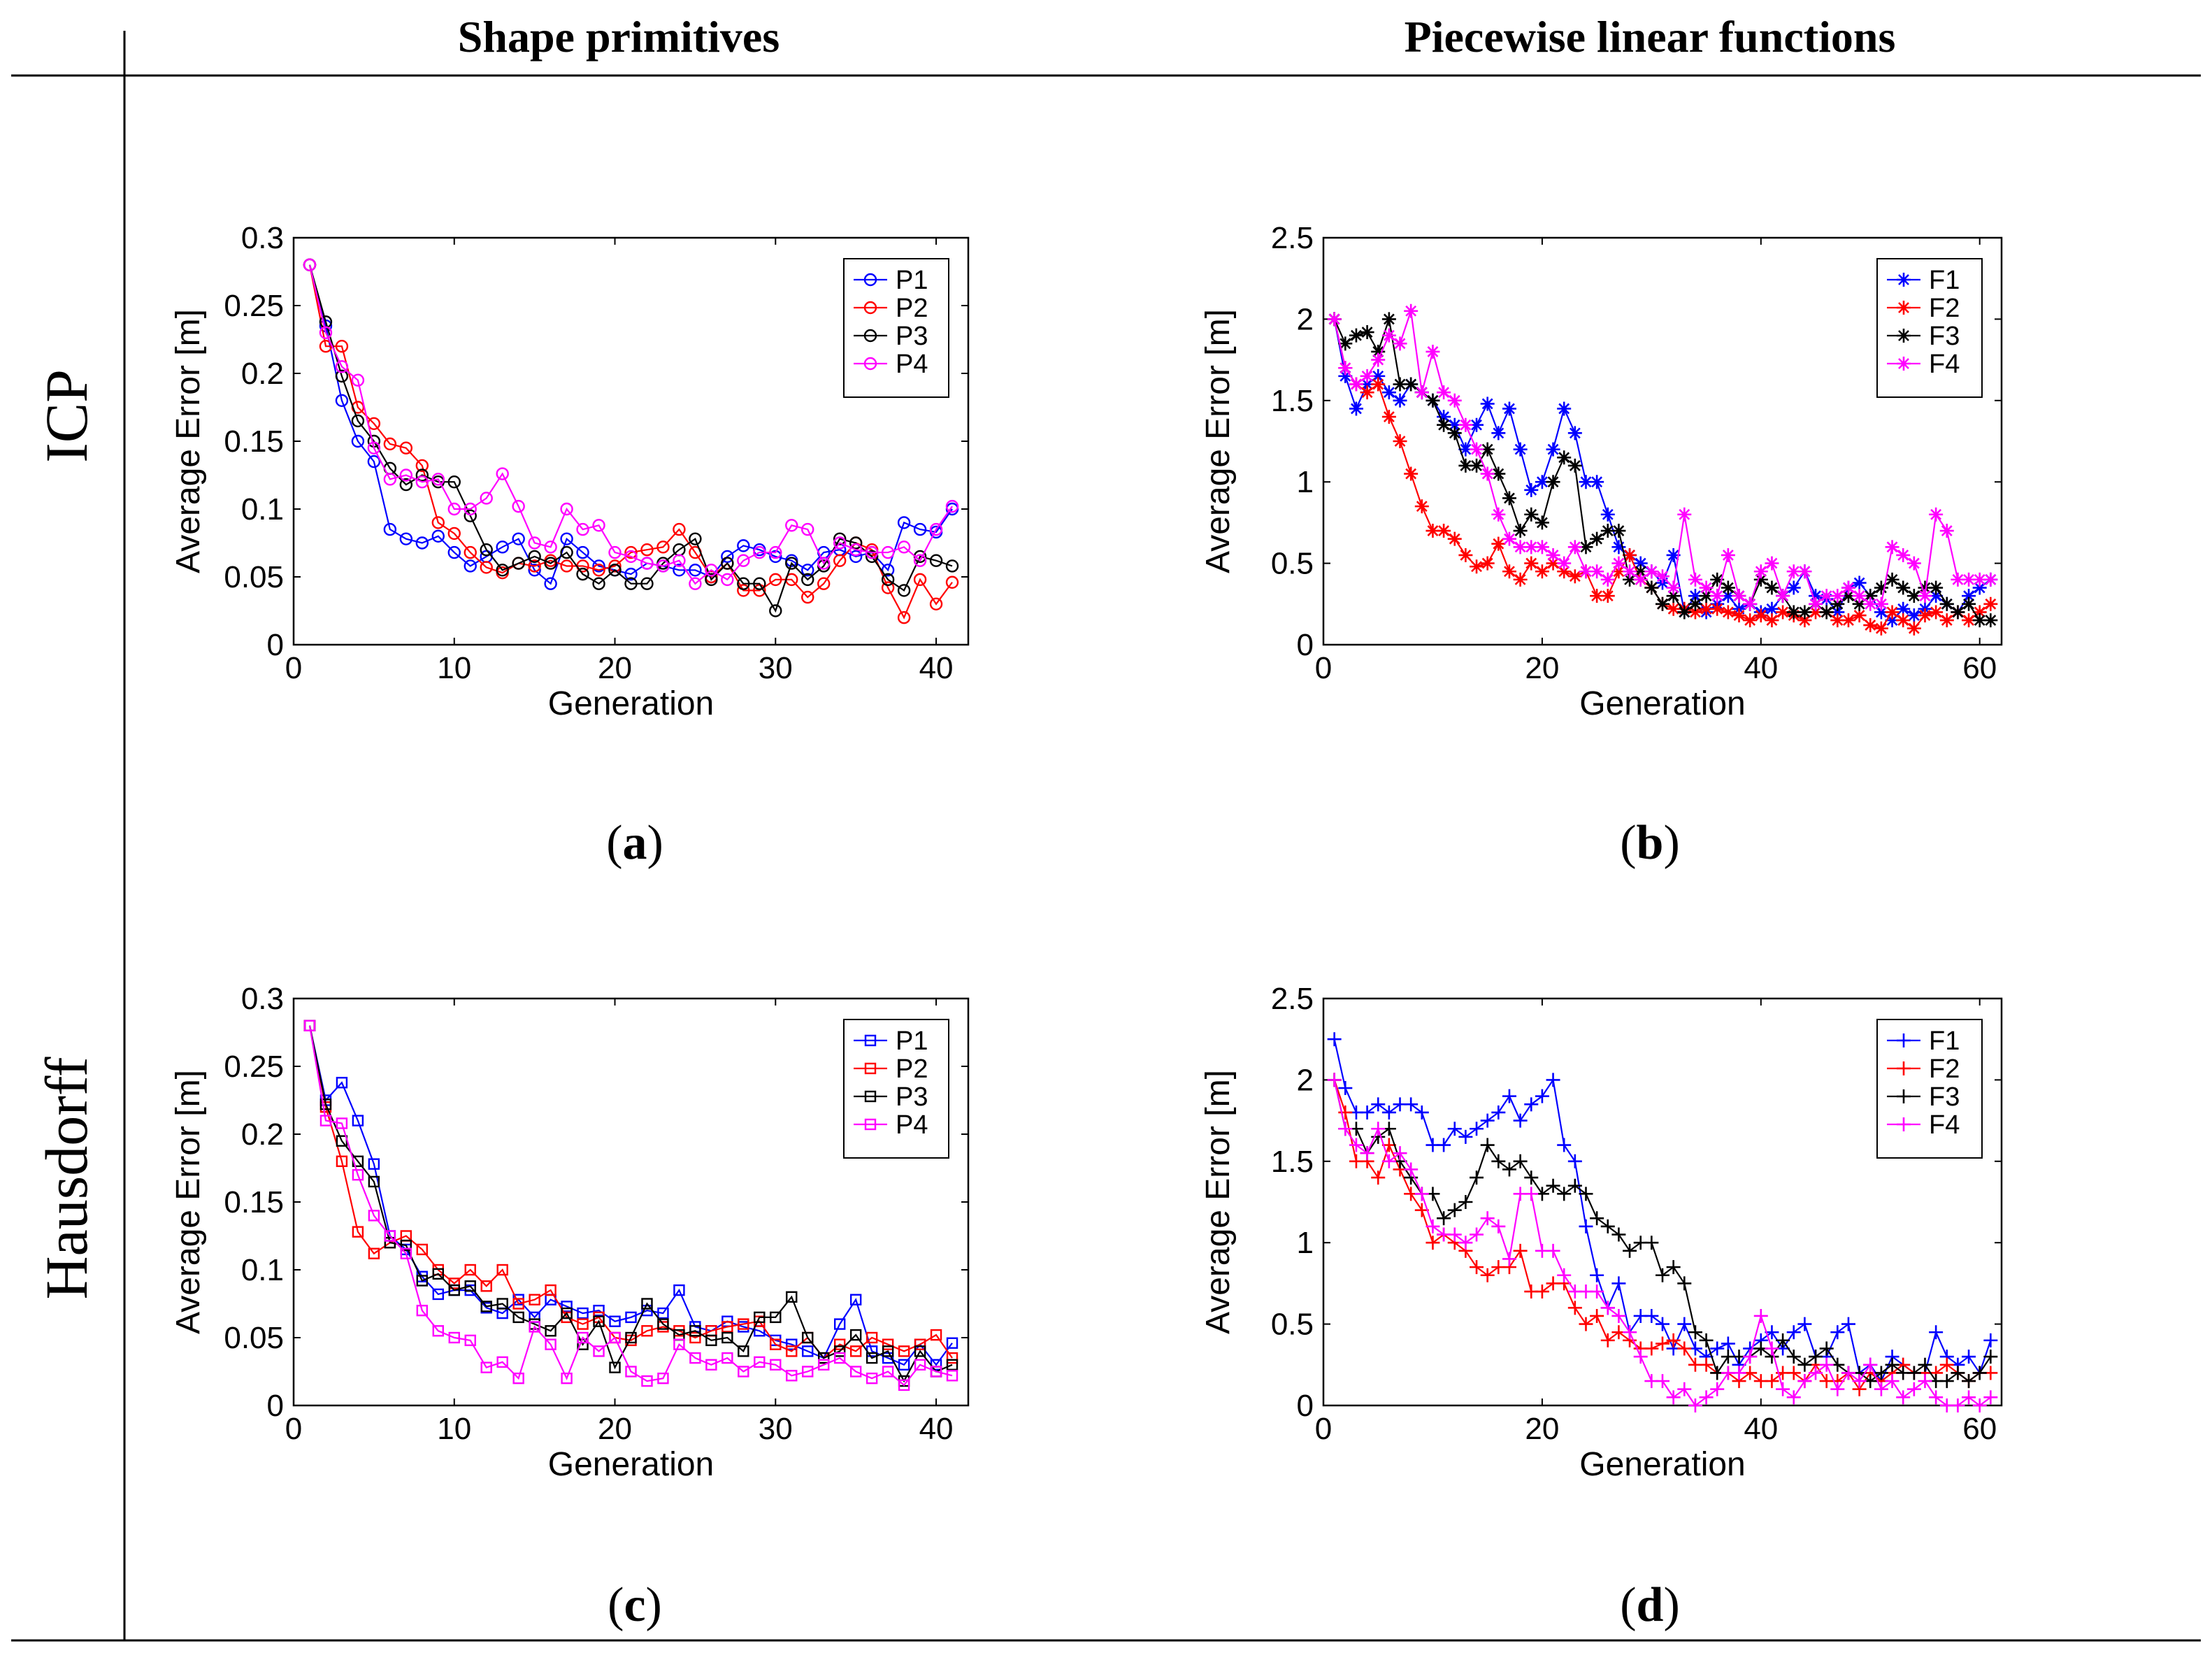 Image resolution: width=2212 pixels, height=1653 pixels. I want to click on legend-marker-p1, so click(870, 280).